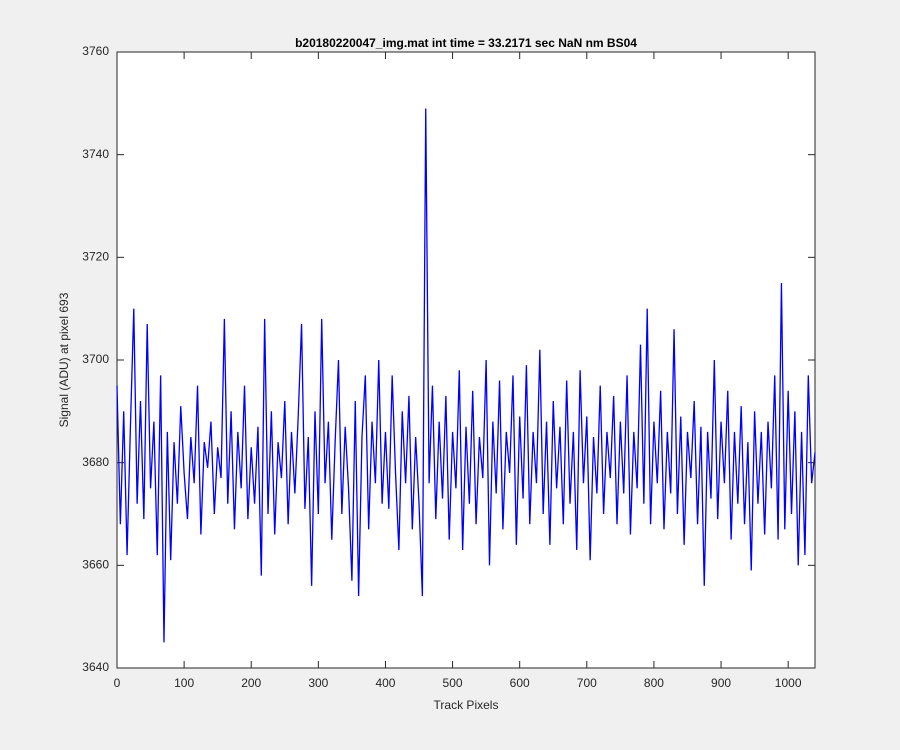  I want to click on y-tick-label: 3640, so click(95, 667).